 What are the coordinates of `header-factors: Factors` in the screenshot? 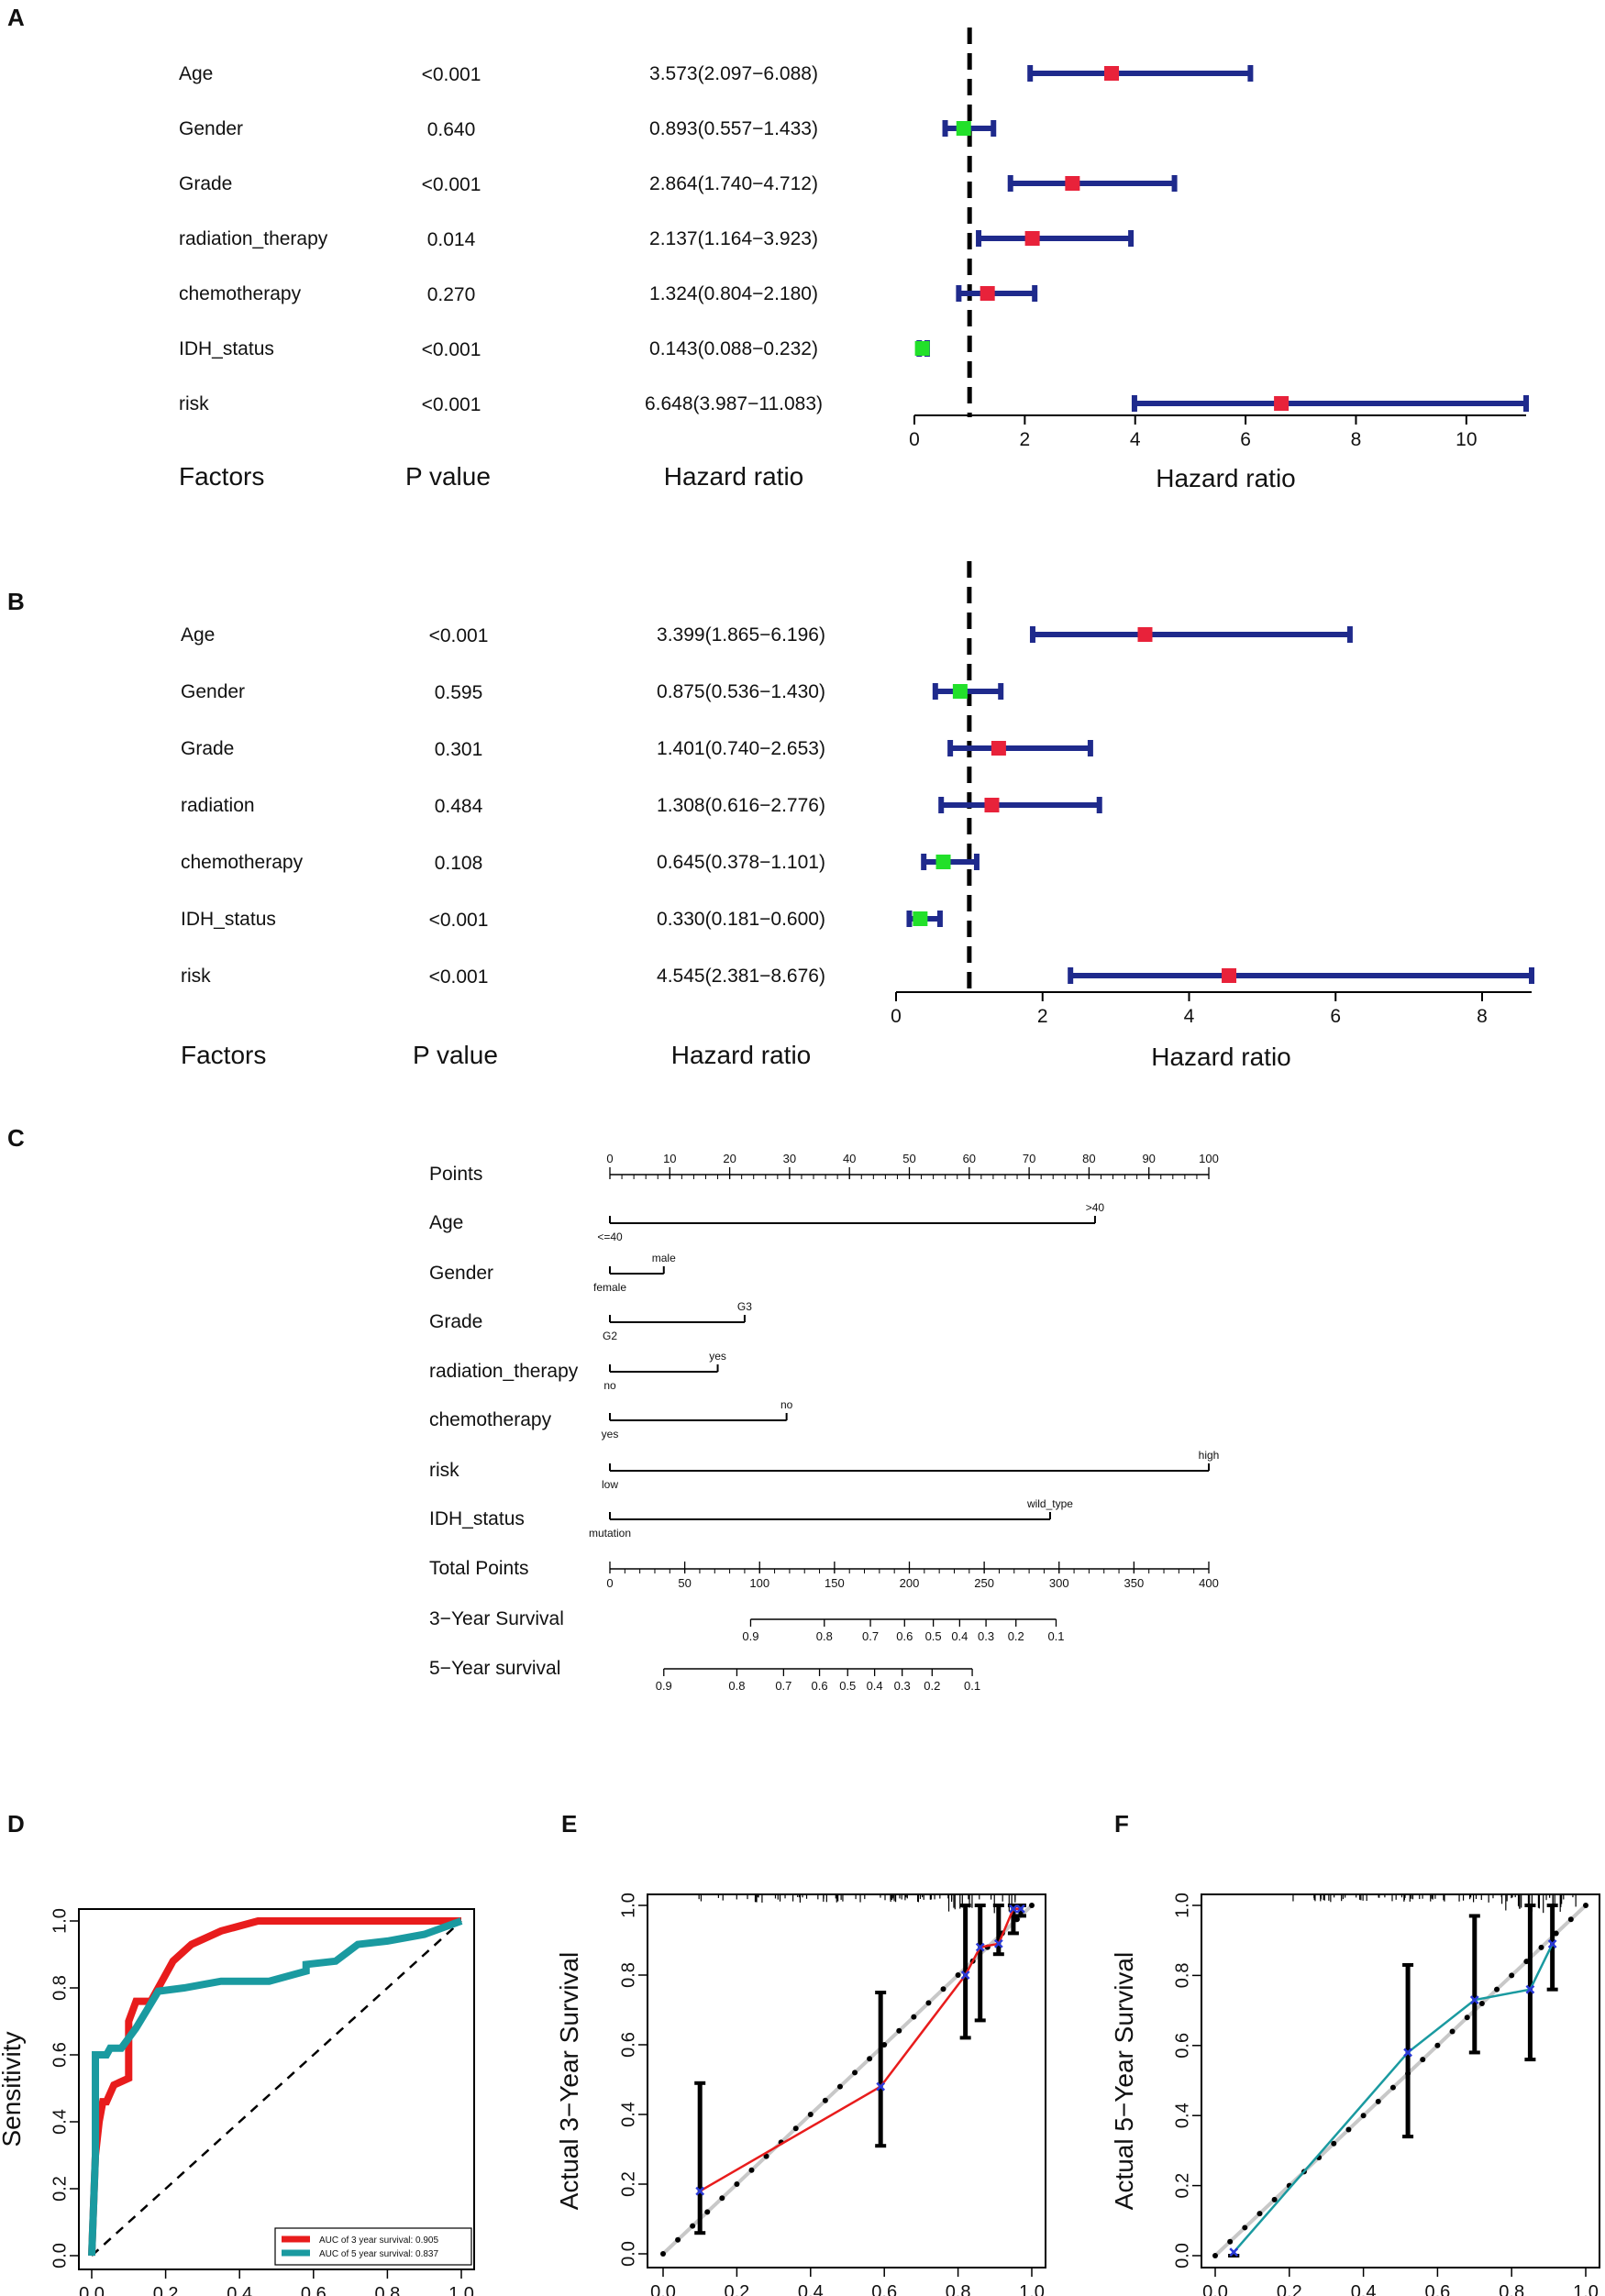 It's located at (221, 476).